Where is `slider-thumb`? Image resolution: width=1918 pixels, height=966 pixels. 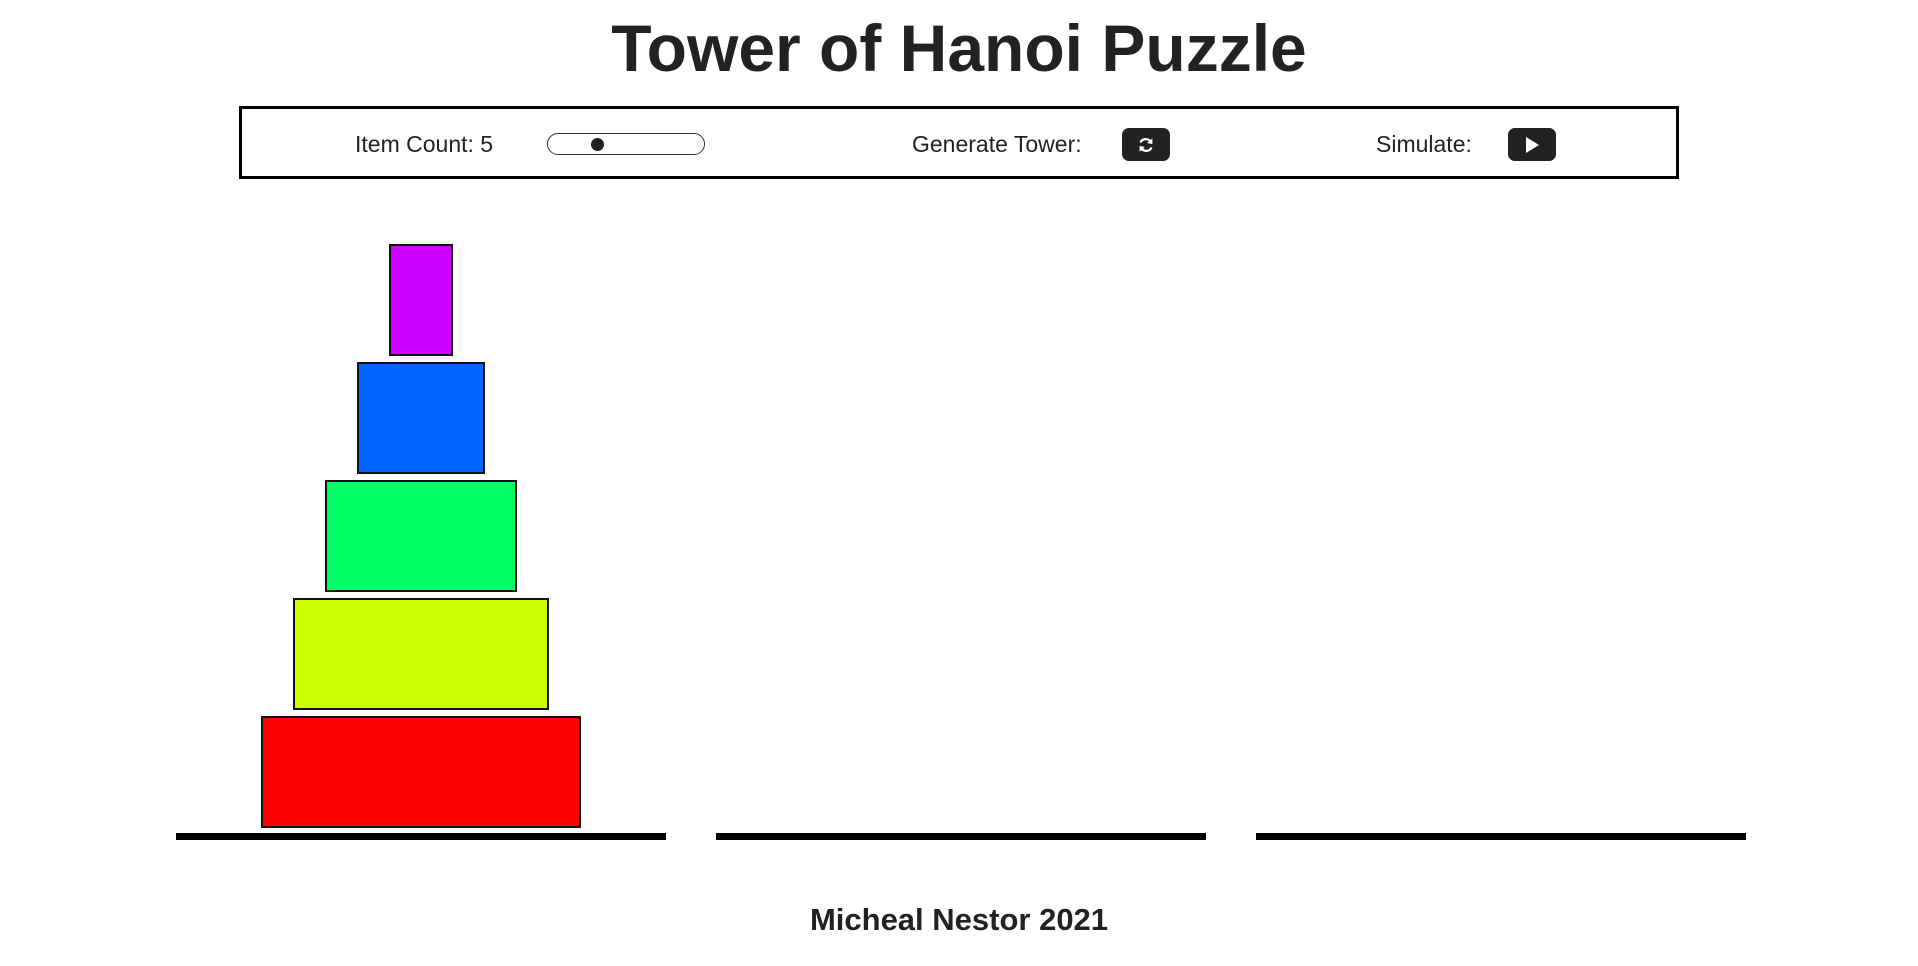 slider-thumb is located at coordinates (597, 144).